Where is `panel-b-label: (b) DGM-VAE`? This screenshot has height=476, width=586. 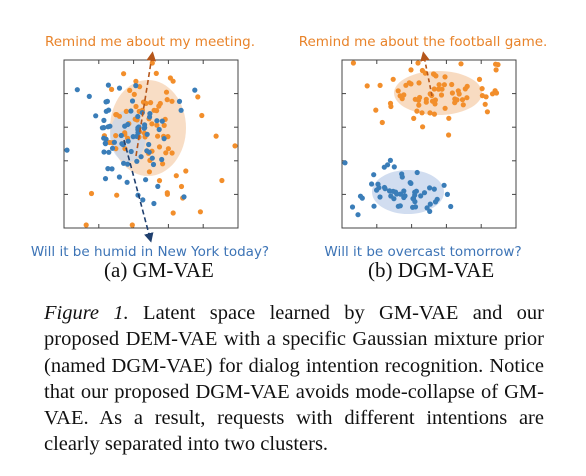
panel-b-label: (b) DGM-VAE is located at coordinates (431, 270).